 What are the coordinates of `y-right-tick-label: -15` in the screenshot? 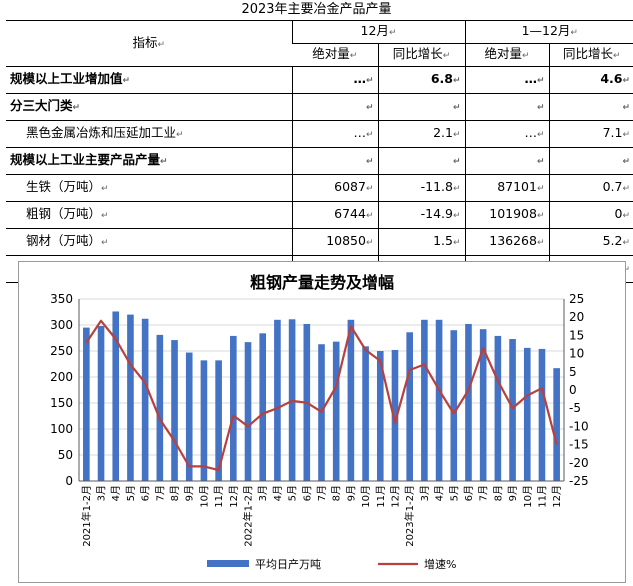 It's located at (579, 445).